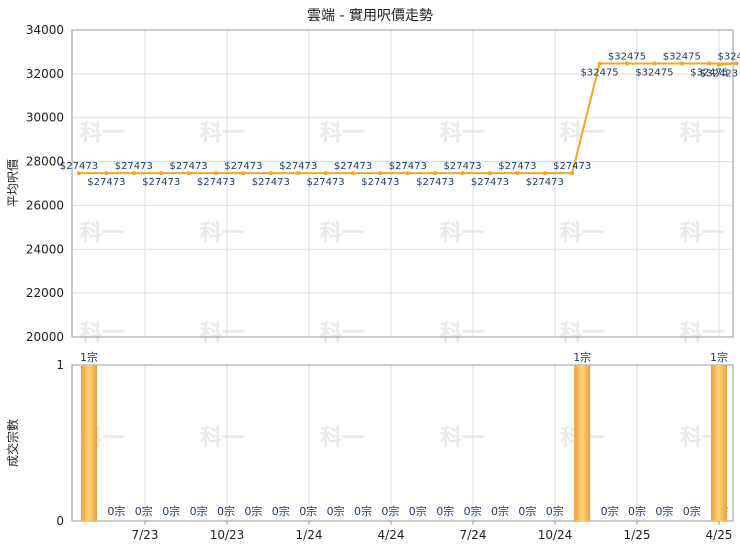 The height and width of the screenshot is (550, 740). What do you see at coordinates (432, 531) in the screenshot?
I see `x-axis: 7/23 10/23 1/24 4/24 7/24 10/24 1/25 4/25` at bounding box center [432, 531].